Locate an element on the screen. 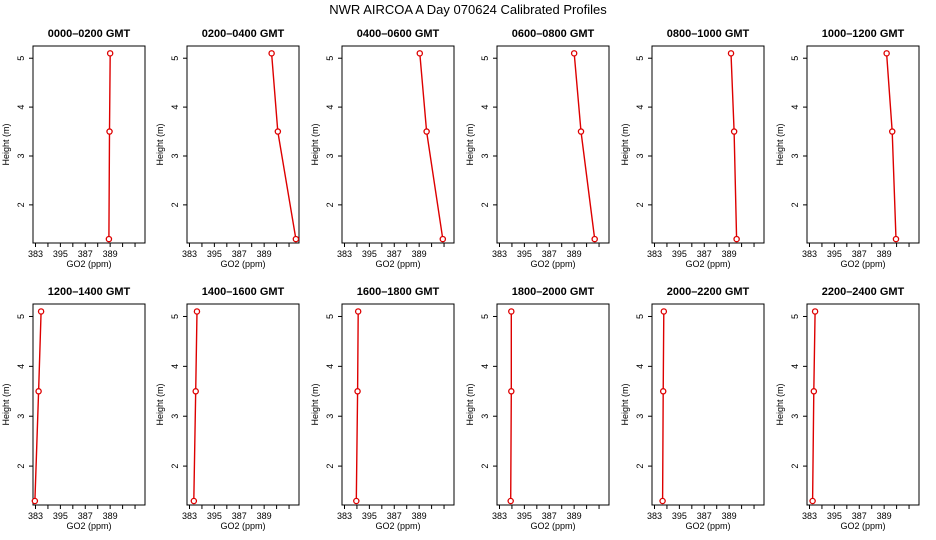 The width and height of the screenshot is (936, 540). panel-title: 1800–2000 GMT is located at coordinates (553, 292).